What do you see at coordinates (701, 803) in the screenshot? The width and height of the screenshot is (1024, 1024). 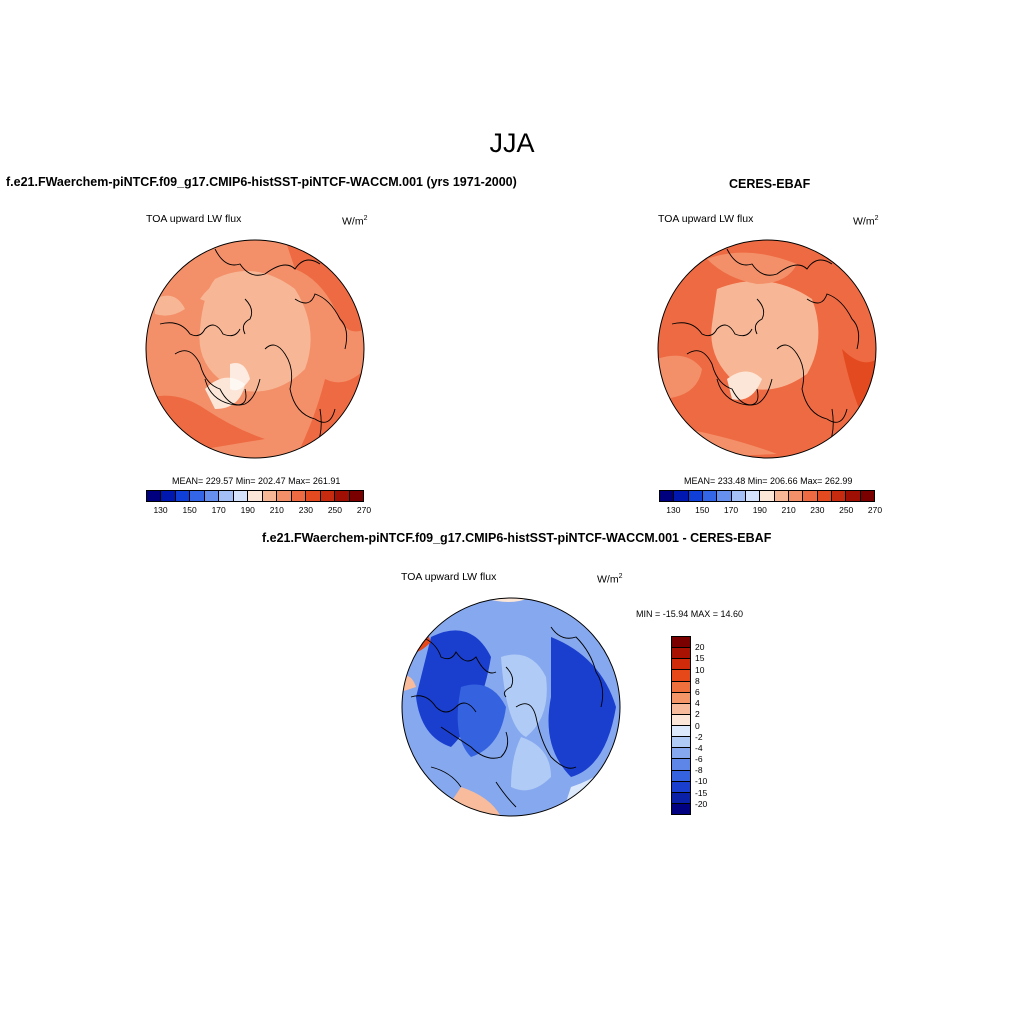 I see `colorbar-tick-label: -20` at bounding box center [701, 803].